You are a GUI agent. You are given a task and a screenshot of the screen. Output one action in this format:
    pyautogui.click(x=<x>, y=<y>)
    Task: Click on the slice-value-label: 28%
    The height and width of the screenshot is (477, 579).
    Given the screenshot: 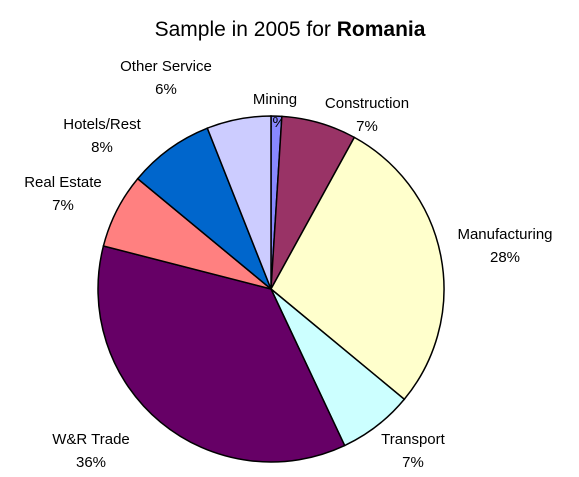 What is the action you would take?
    pyautogui.click(x=505, y=257)
    